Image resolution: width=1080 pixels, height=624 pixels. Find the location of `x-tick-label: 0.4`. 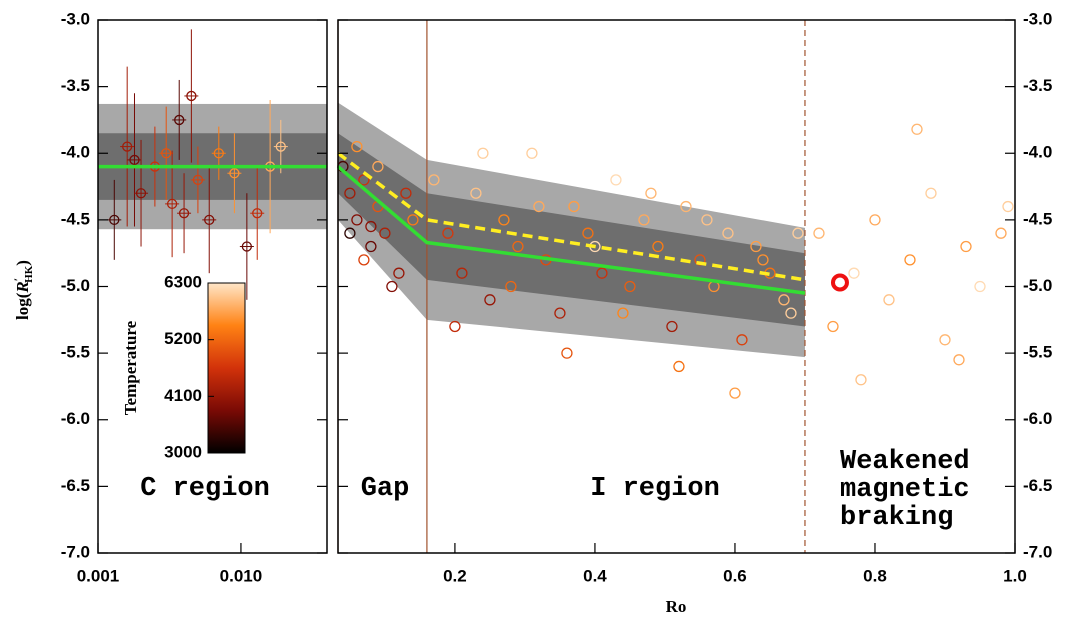

x-tick-label: 0.4 is located at coordinates (595, 575).